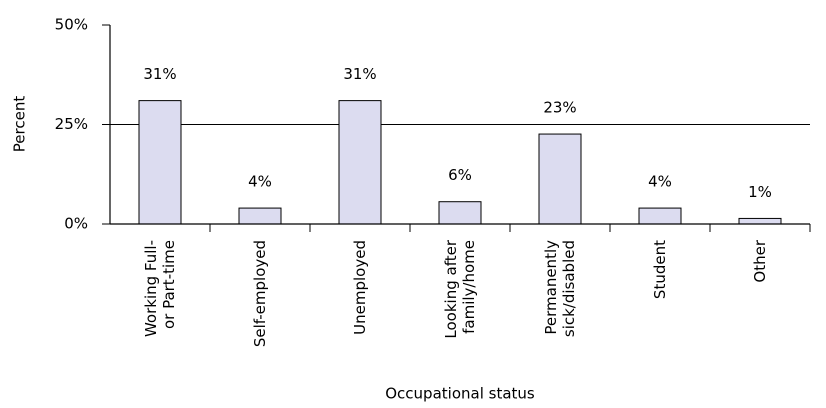  I want to click on y-tick-label: 0%, so click(76, 224).